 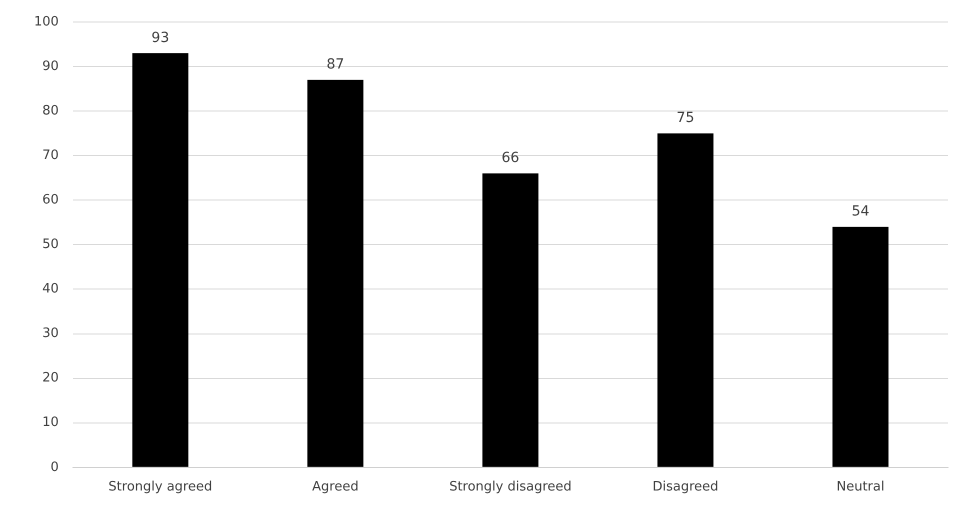 I want to click on y-tick-label: 80, so click(x=50, y=110).